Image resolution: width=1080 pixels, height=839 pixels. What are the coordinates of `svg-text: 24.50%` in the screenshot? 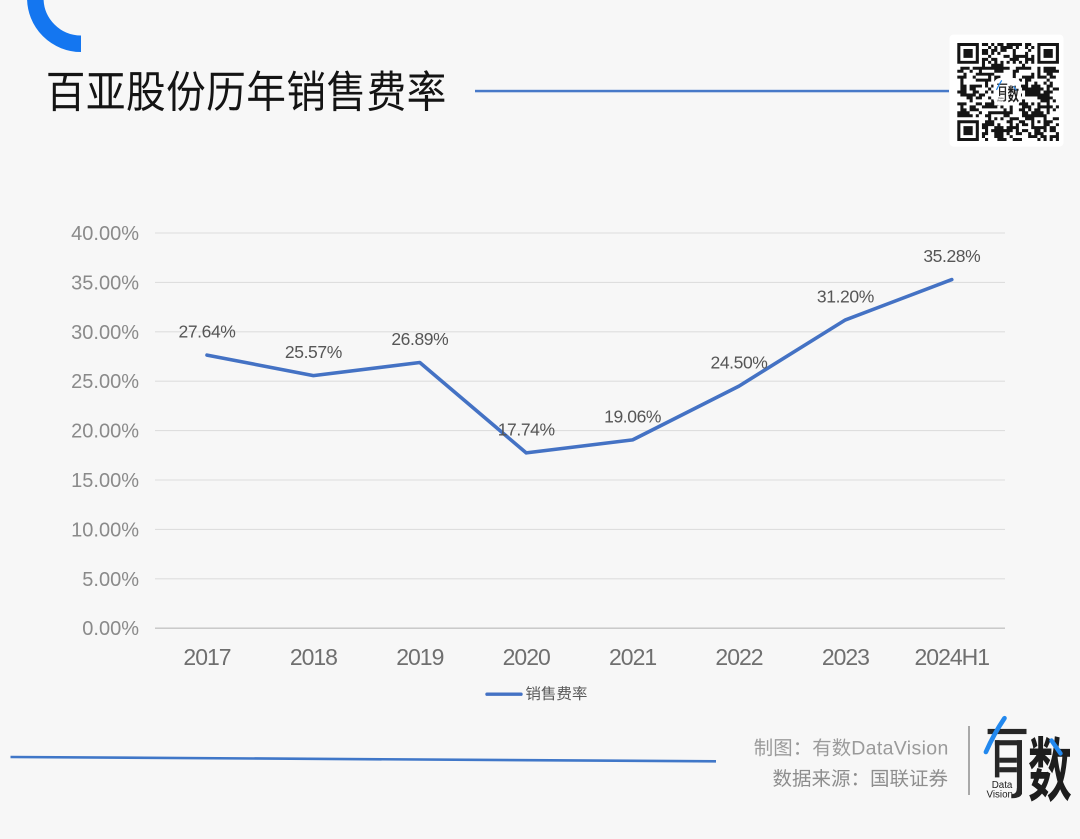 It's located at (739, 363).